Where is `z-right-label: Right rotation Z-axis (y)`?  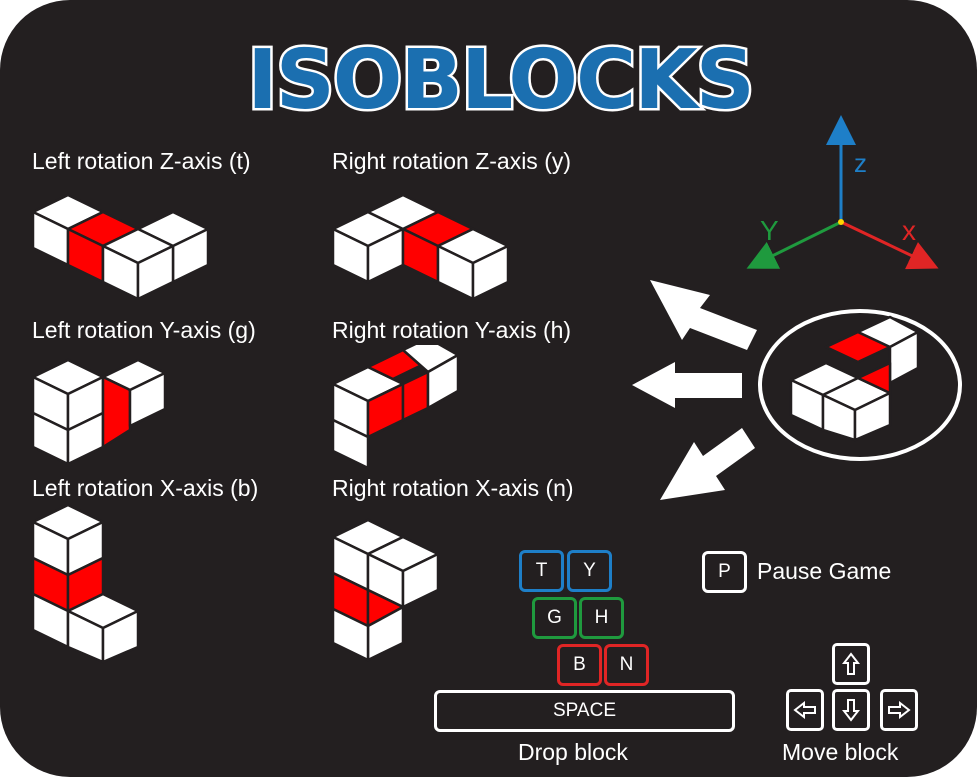 z-right-label: Right rotation Z-axis (y) is located at coordinates (452, 161).